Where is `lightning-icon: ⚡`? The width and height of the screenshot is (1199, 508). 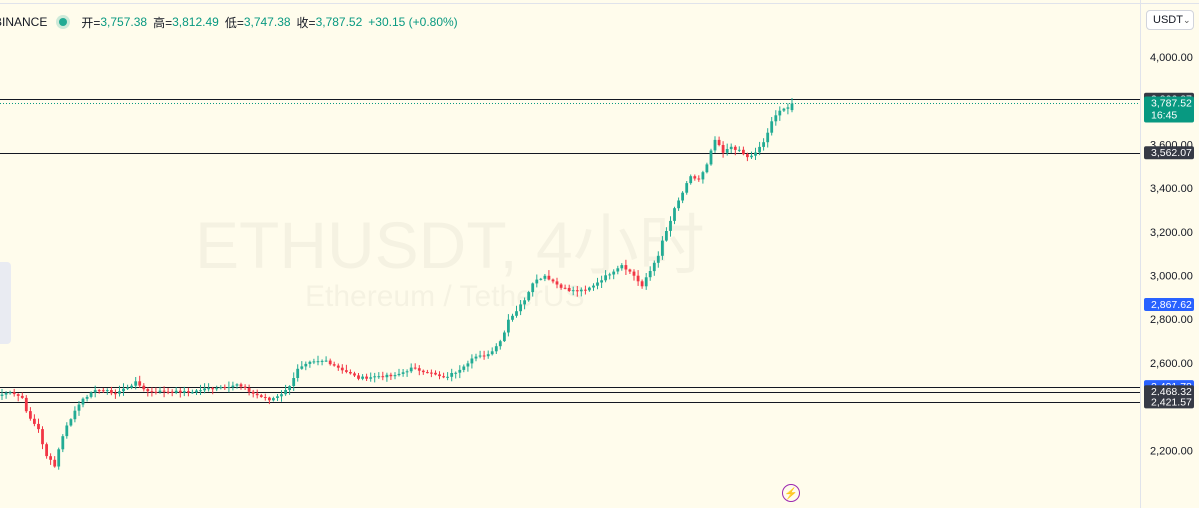
lightning-icon: ⚡ is located at coordinates (791, 493).